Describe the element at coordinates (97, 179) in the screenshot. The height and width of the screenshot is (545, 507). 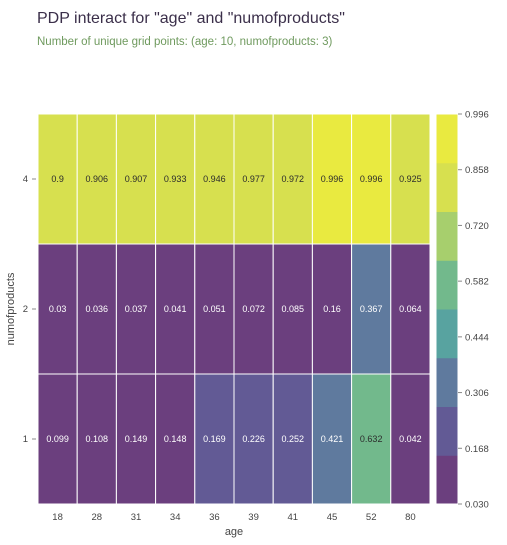
I see `cell-value-label: 0.906` at that location.